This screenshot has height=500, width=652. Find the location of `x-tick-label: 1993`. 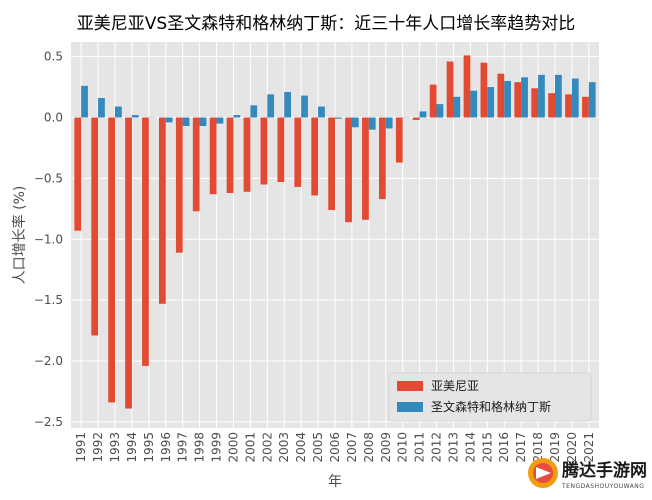

x-tick-label: 1993 is located at coordinates (115, 447).